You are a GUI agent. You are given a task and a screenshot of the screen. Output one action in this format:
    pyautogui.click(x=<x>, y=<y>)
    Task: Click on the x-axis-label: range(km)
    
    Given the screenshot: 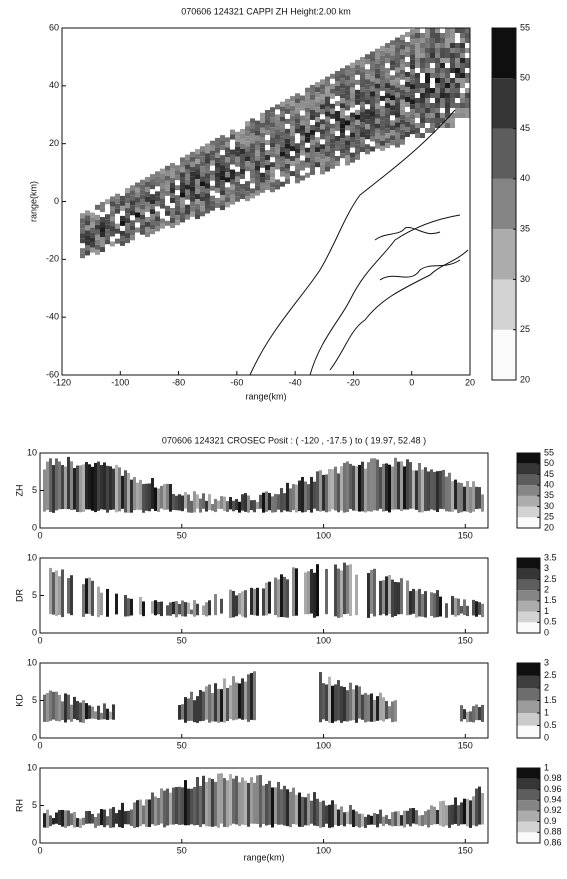 What is the action you would take?
    pyautogui.click(x=263, y=857)
    